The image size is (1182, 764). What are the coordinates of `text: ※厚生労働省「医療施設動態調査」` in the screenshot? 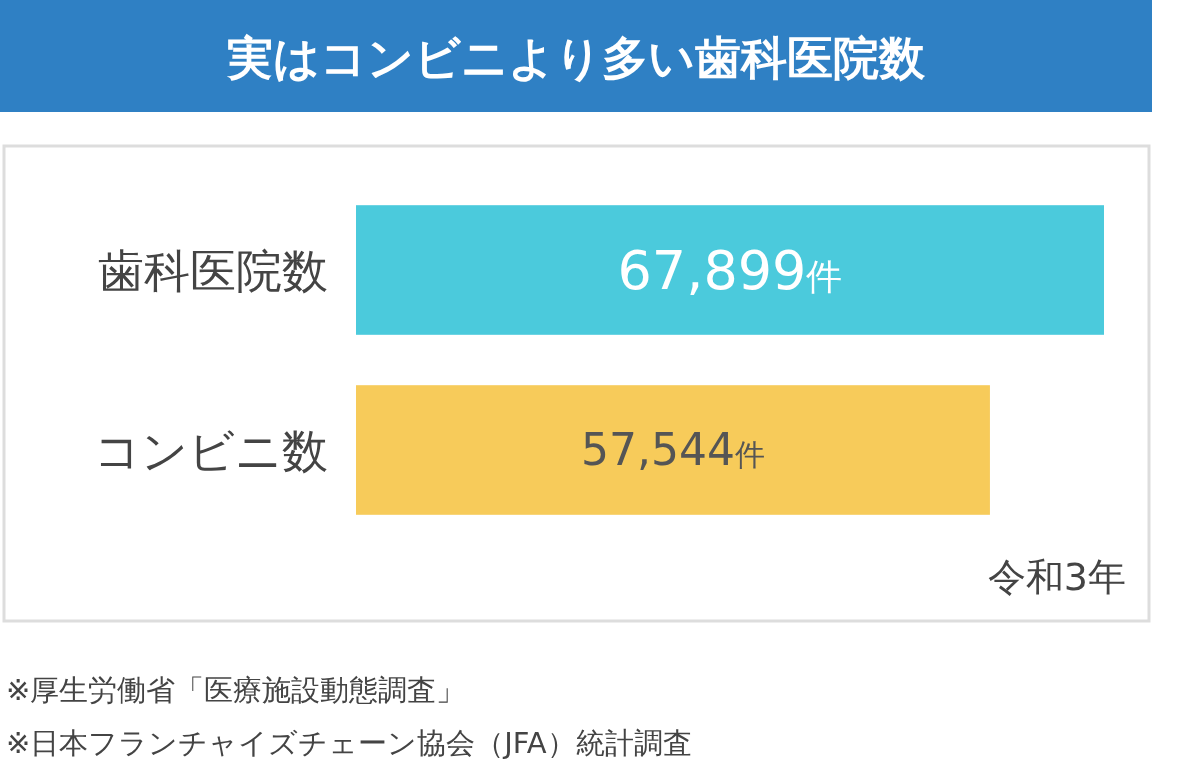 It's located at (236, 690).